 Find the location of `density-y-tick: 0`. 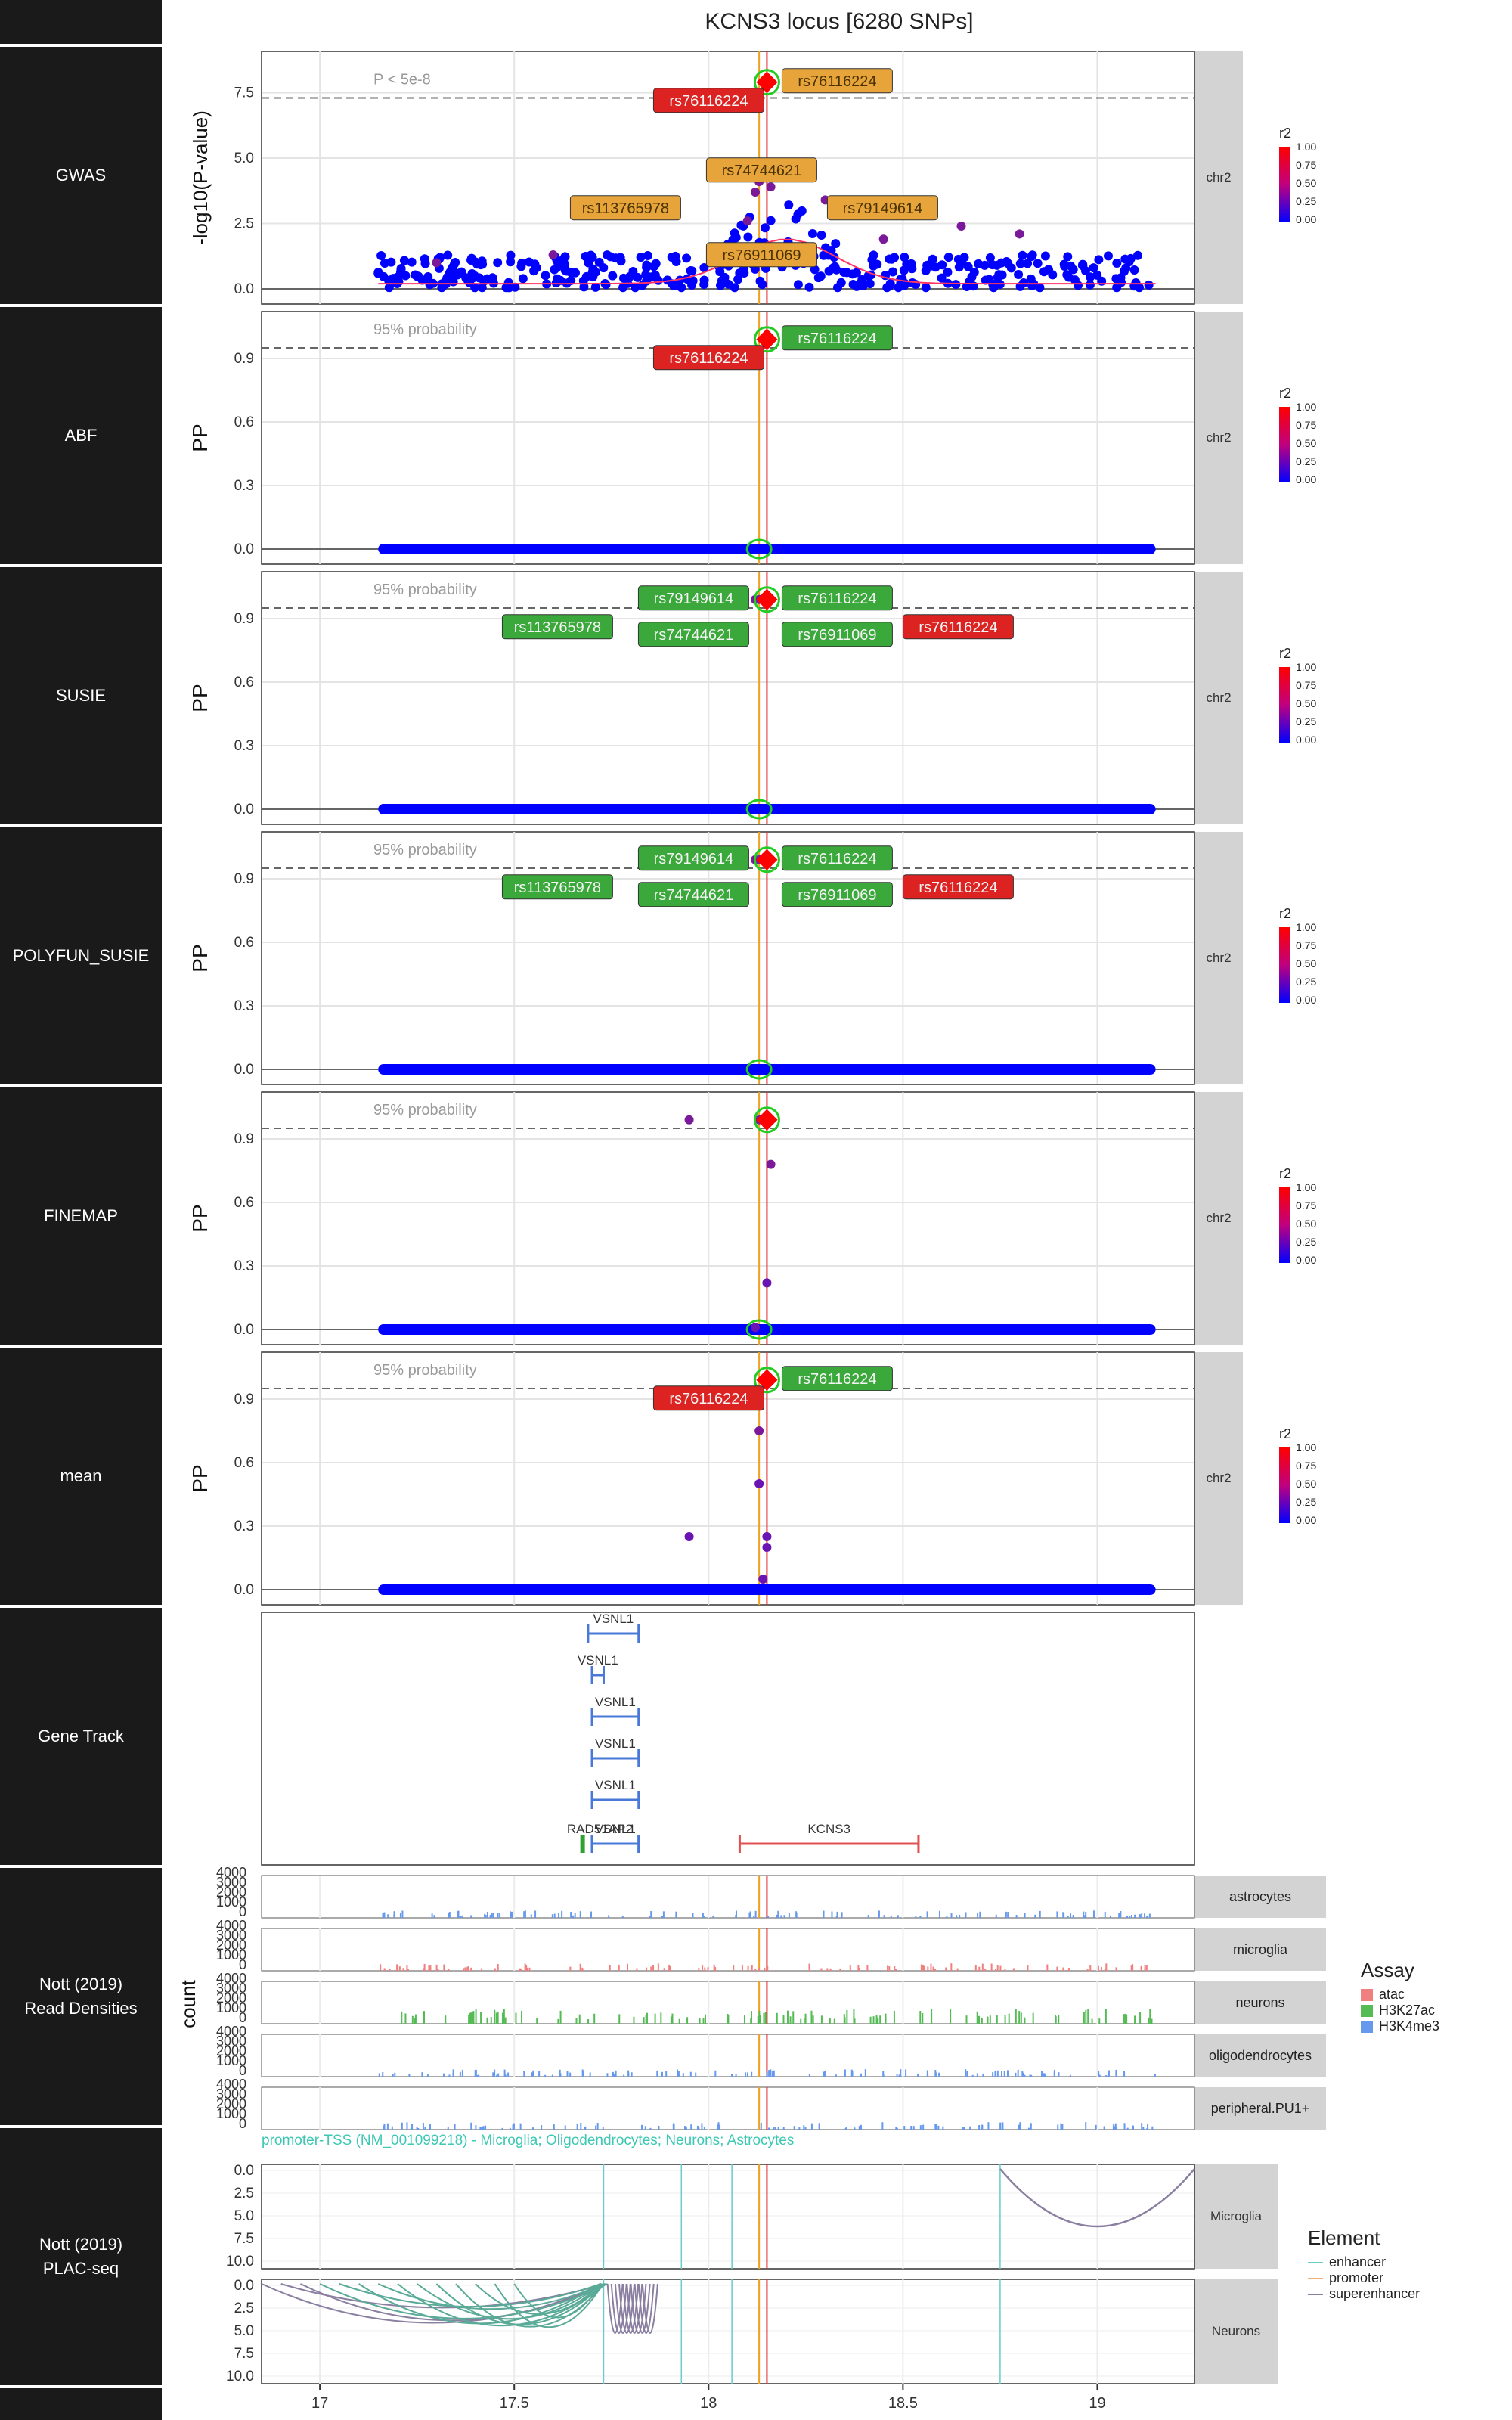

density-y-tick: 0 is located at coordinates (243, 2017).